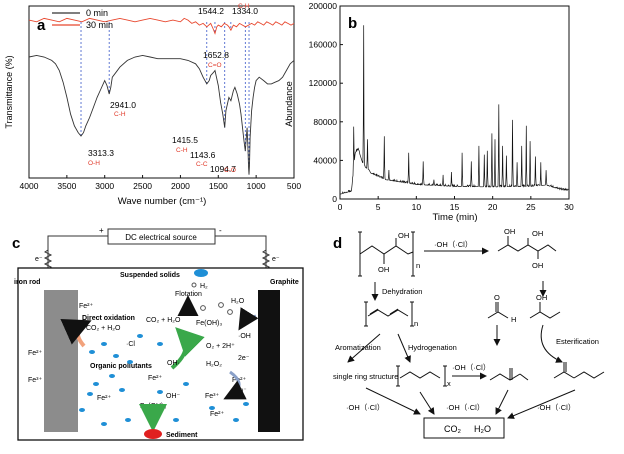 Image resolution: width=624 pixels, height=454 pixels. Describe the element at coordinates (551, 343) in the screenshot. I see `arrow-esterification` at that location.